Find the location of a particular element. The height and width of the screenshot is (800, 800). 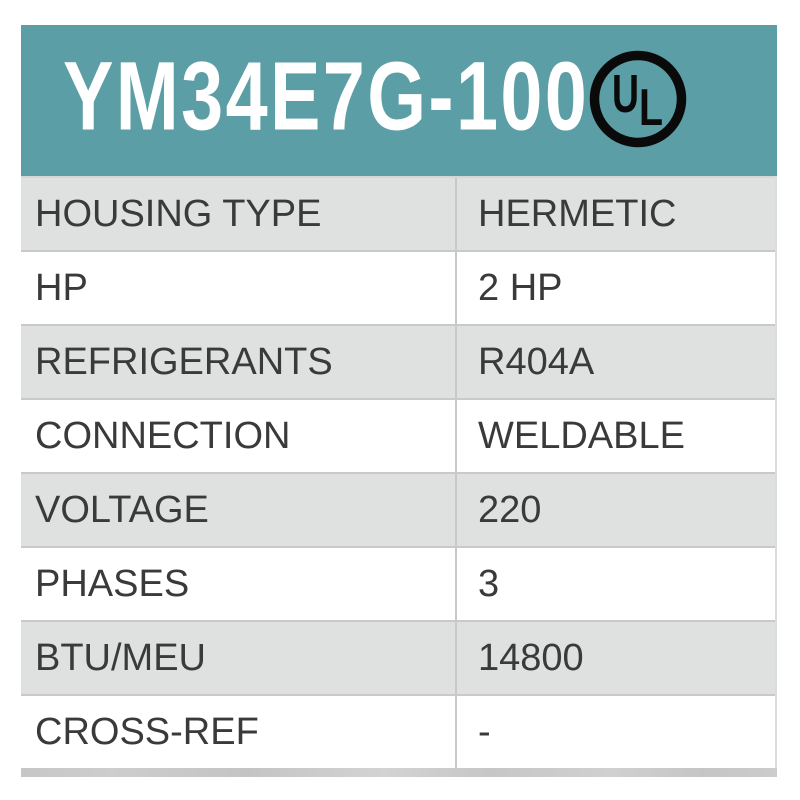

spec-value: - is located at coordinates (484, 731).